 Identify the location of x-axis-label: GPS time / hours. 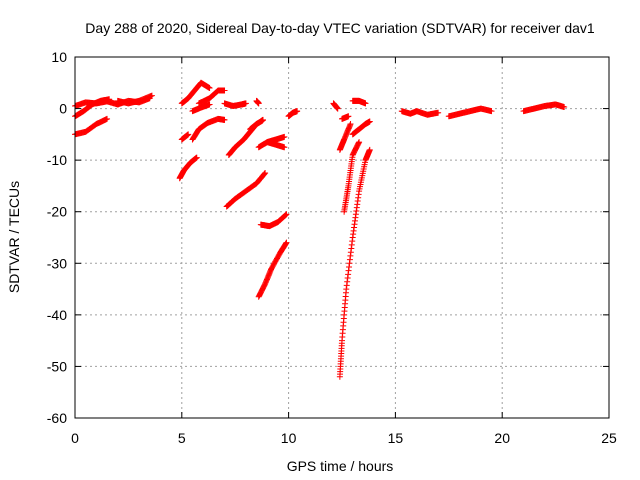
(340, 466).